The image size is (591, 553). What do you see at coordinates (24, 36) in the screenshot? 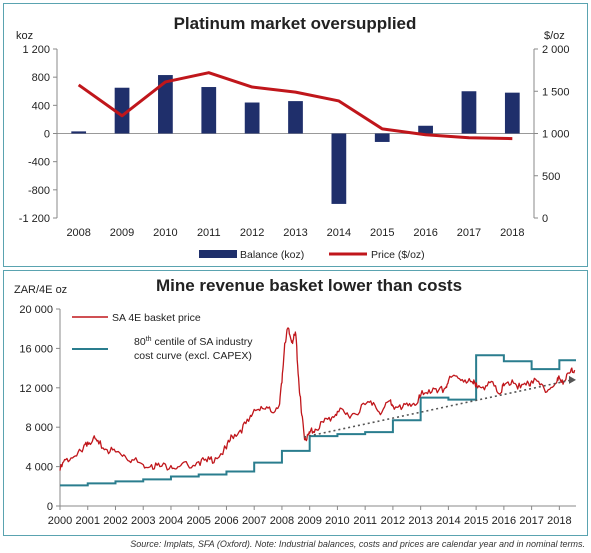
I see `left-axis-unit: koz` at bounding box center [24, 36].